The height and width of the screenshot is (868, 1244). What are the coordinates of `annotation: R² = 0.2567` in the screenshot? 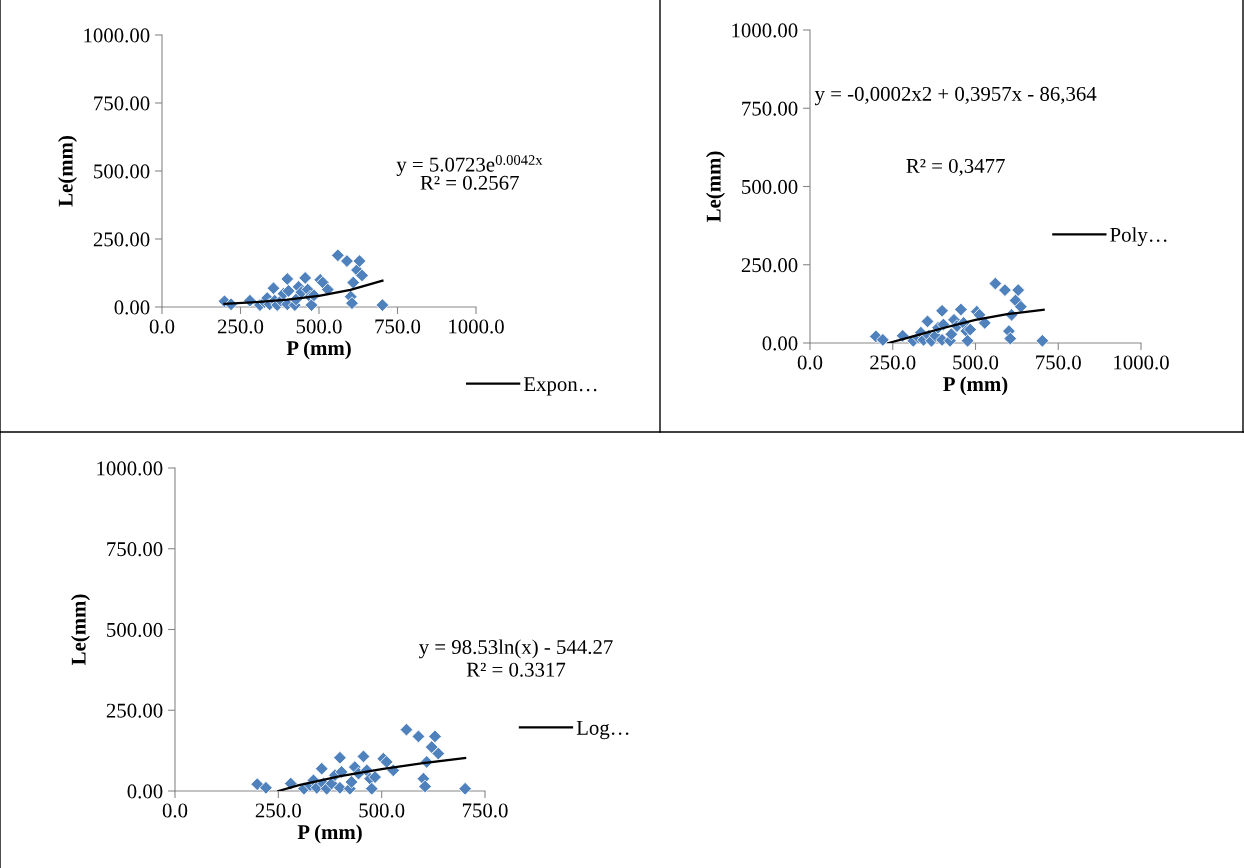 It's located at (469, 182).